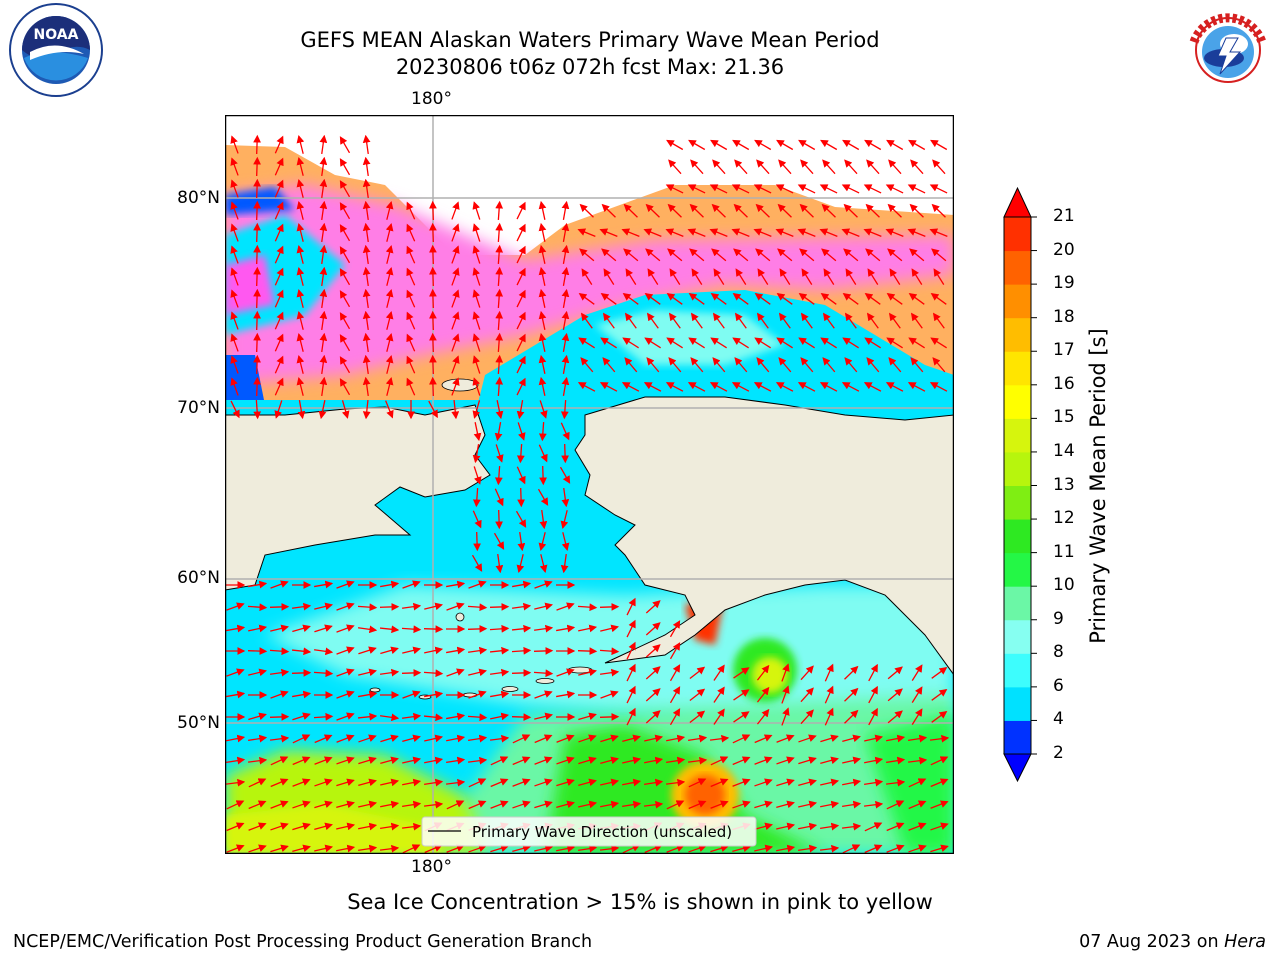 This screenshot has width=1280, height=960. Describe the element at coordinates (1064, 216) in the screenshot. I see `colorbar-tick-label: 21` at that location.